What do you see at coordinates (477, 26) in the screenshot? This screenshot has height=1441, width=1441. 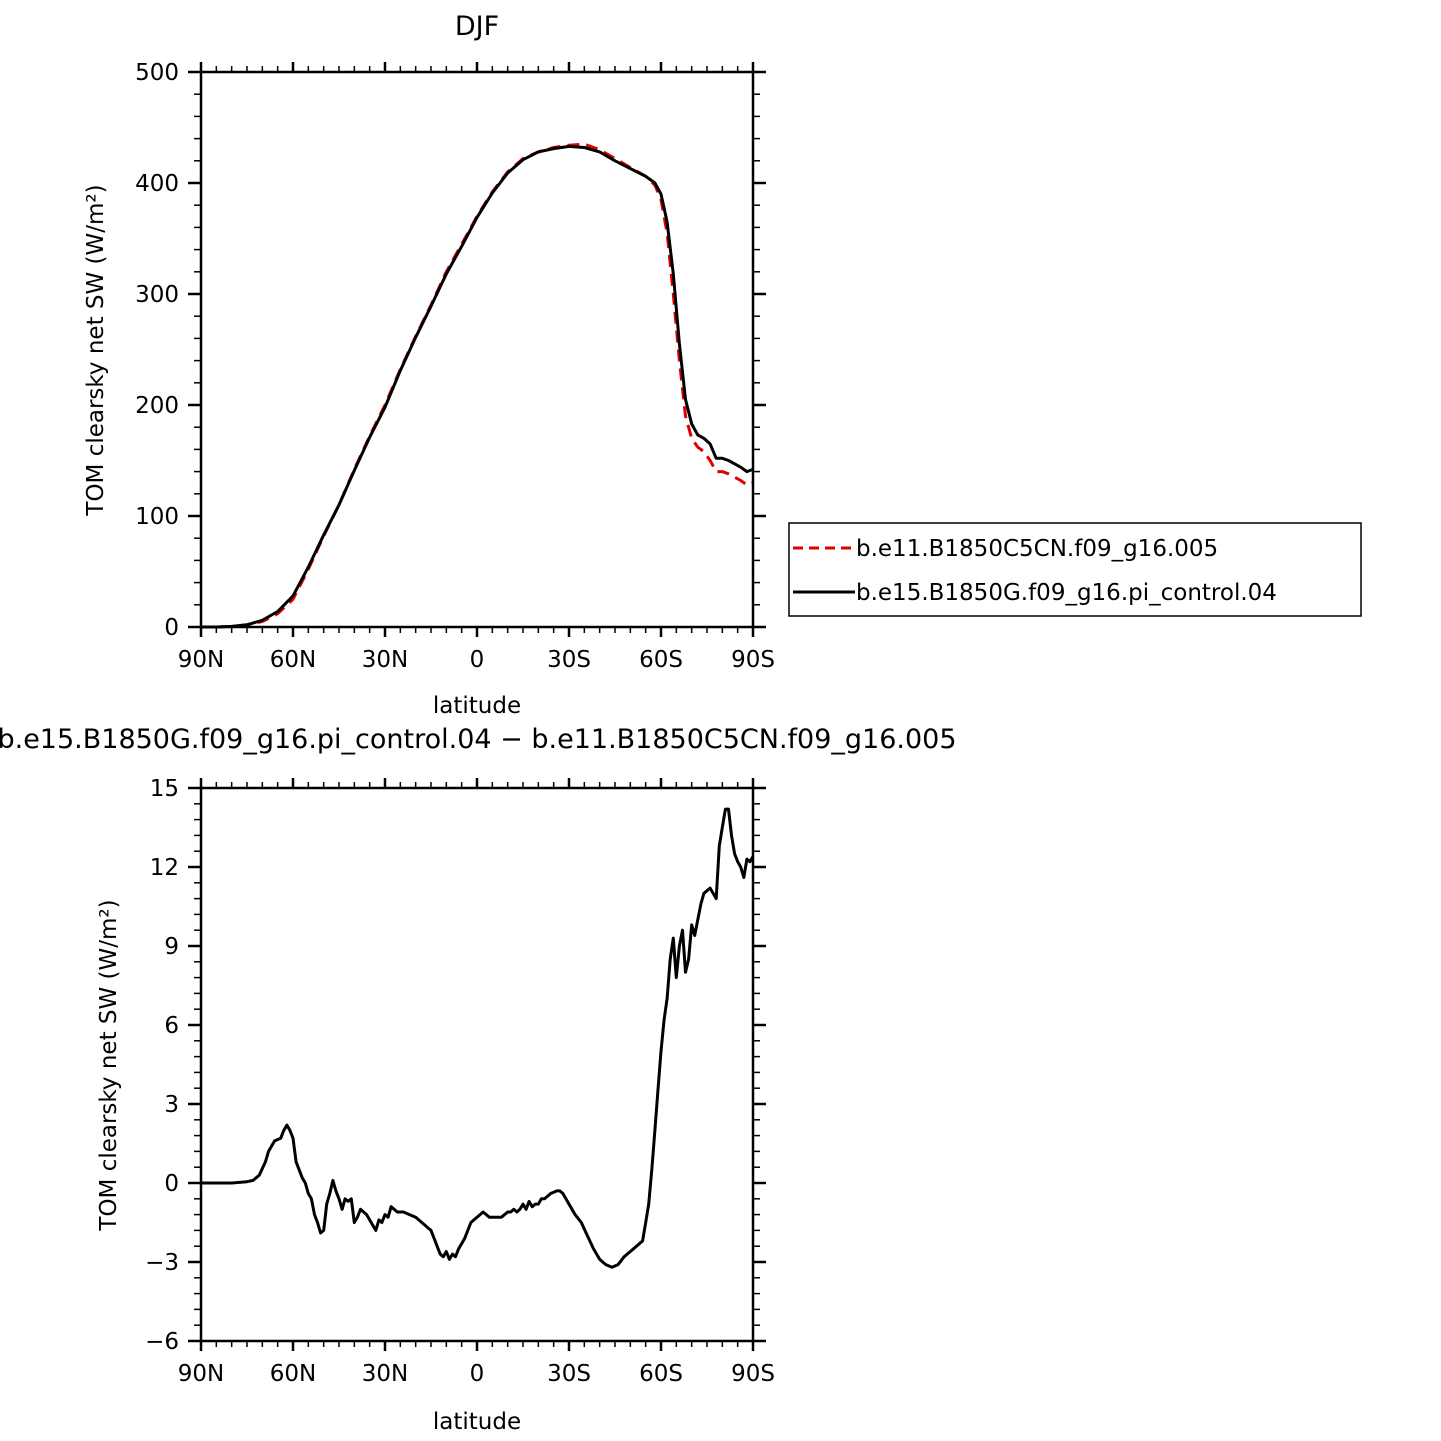 I see `top-chart-title: DJF` at bounding box center [477, 26].